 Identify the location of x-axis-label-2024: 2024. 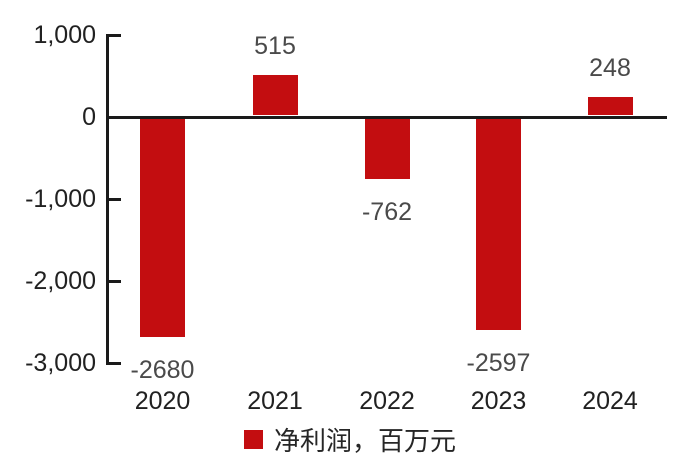
(610, 401).